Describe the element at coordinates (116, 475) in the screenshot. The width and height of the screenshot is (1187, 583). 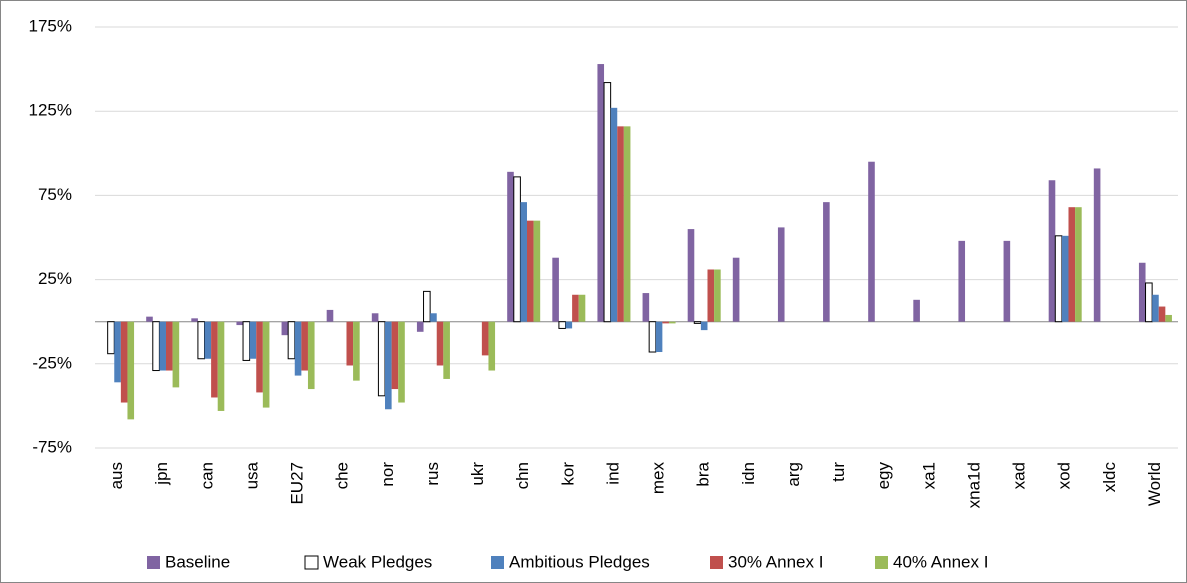
I see `x-tick-label: aus` at that location.